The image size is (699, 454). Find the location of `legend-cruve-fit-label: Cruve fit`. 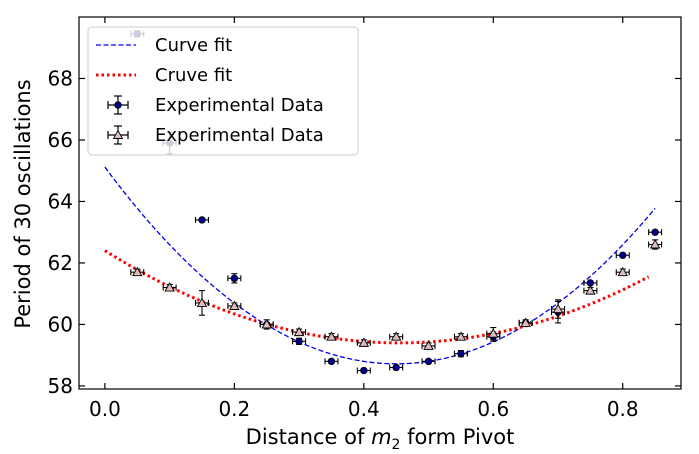

legend-cruve-fit-label: Cruve fit is located at coordinates (193, 75).